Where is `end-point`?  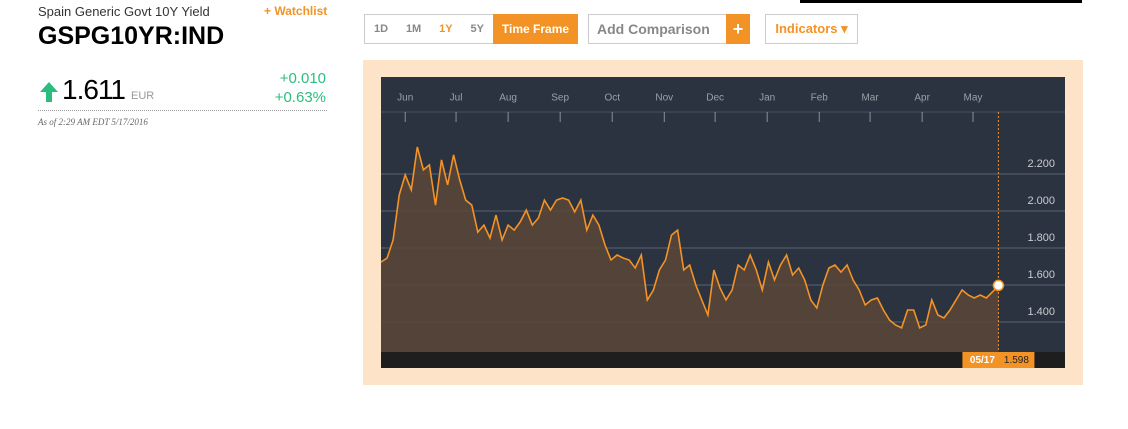
end-point is located at coordinates (998, 285).